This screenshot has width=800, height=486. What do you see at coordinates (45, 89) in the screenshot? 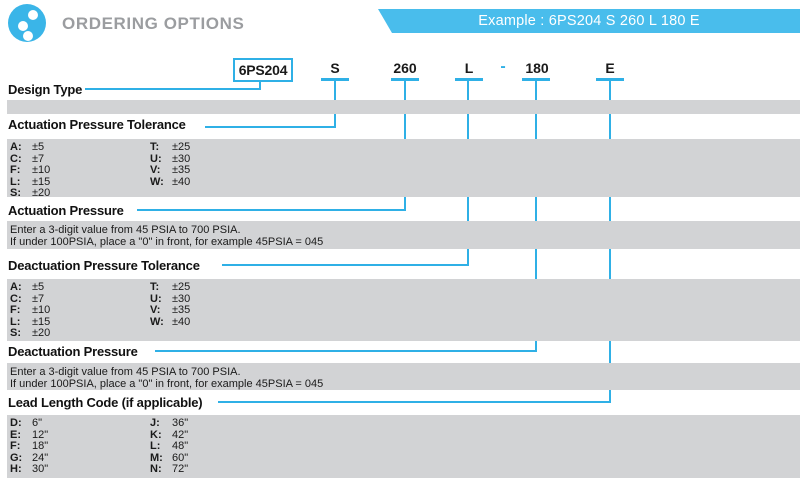
I see `heading-design-type: Design Type` at bounding box center [45, 89].